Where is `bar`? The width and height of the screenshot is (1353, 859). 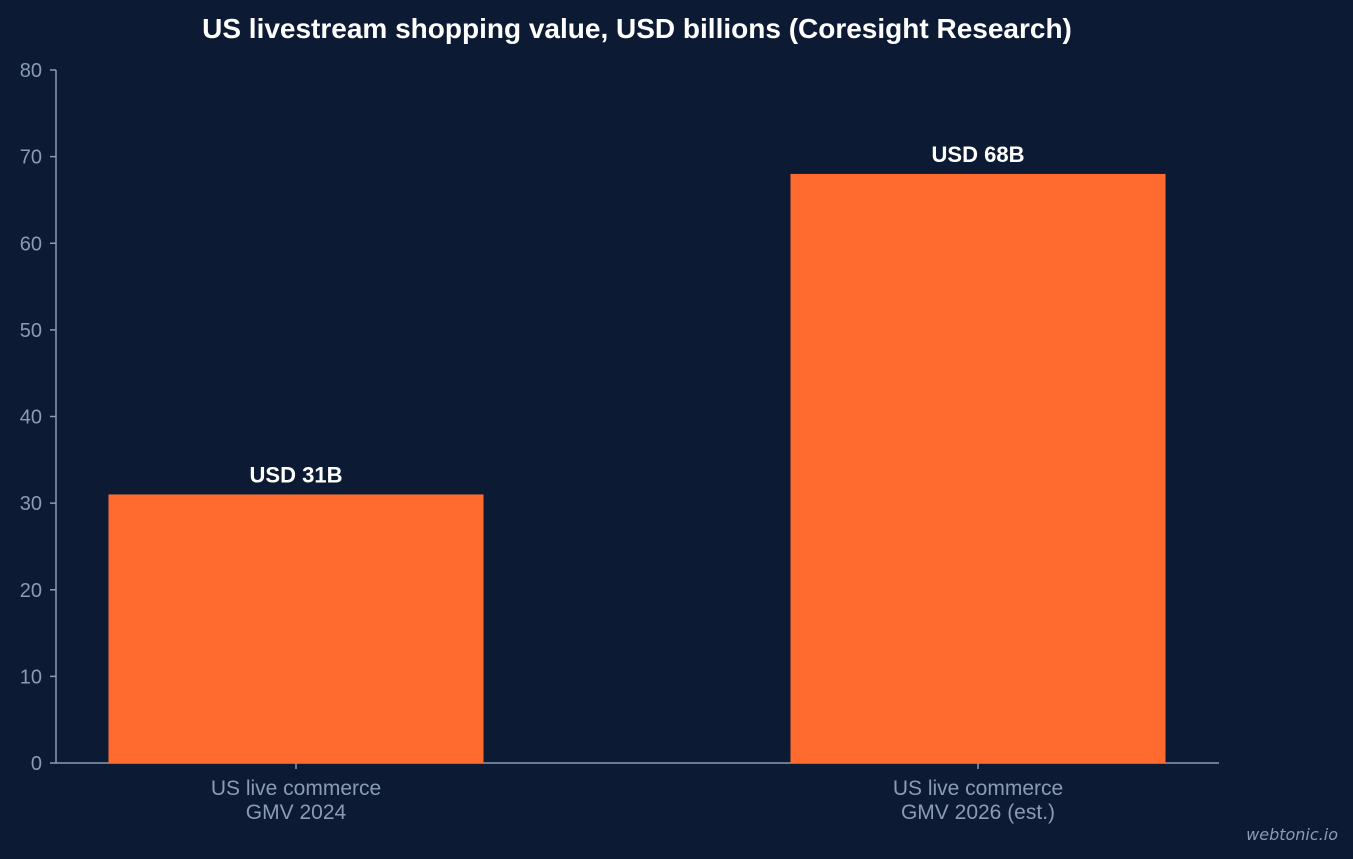
bar is located at coordinates (296, 628).